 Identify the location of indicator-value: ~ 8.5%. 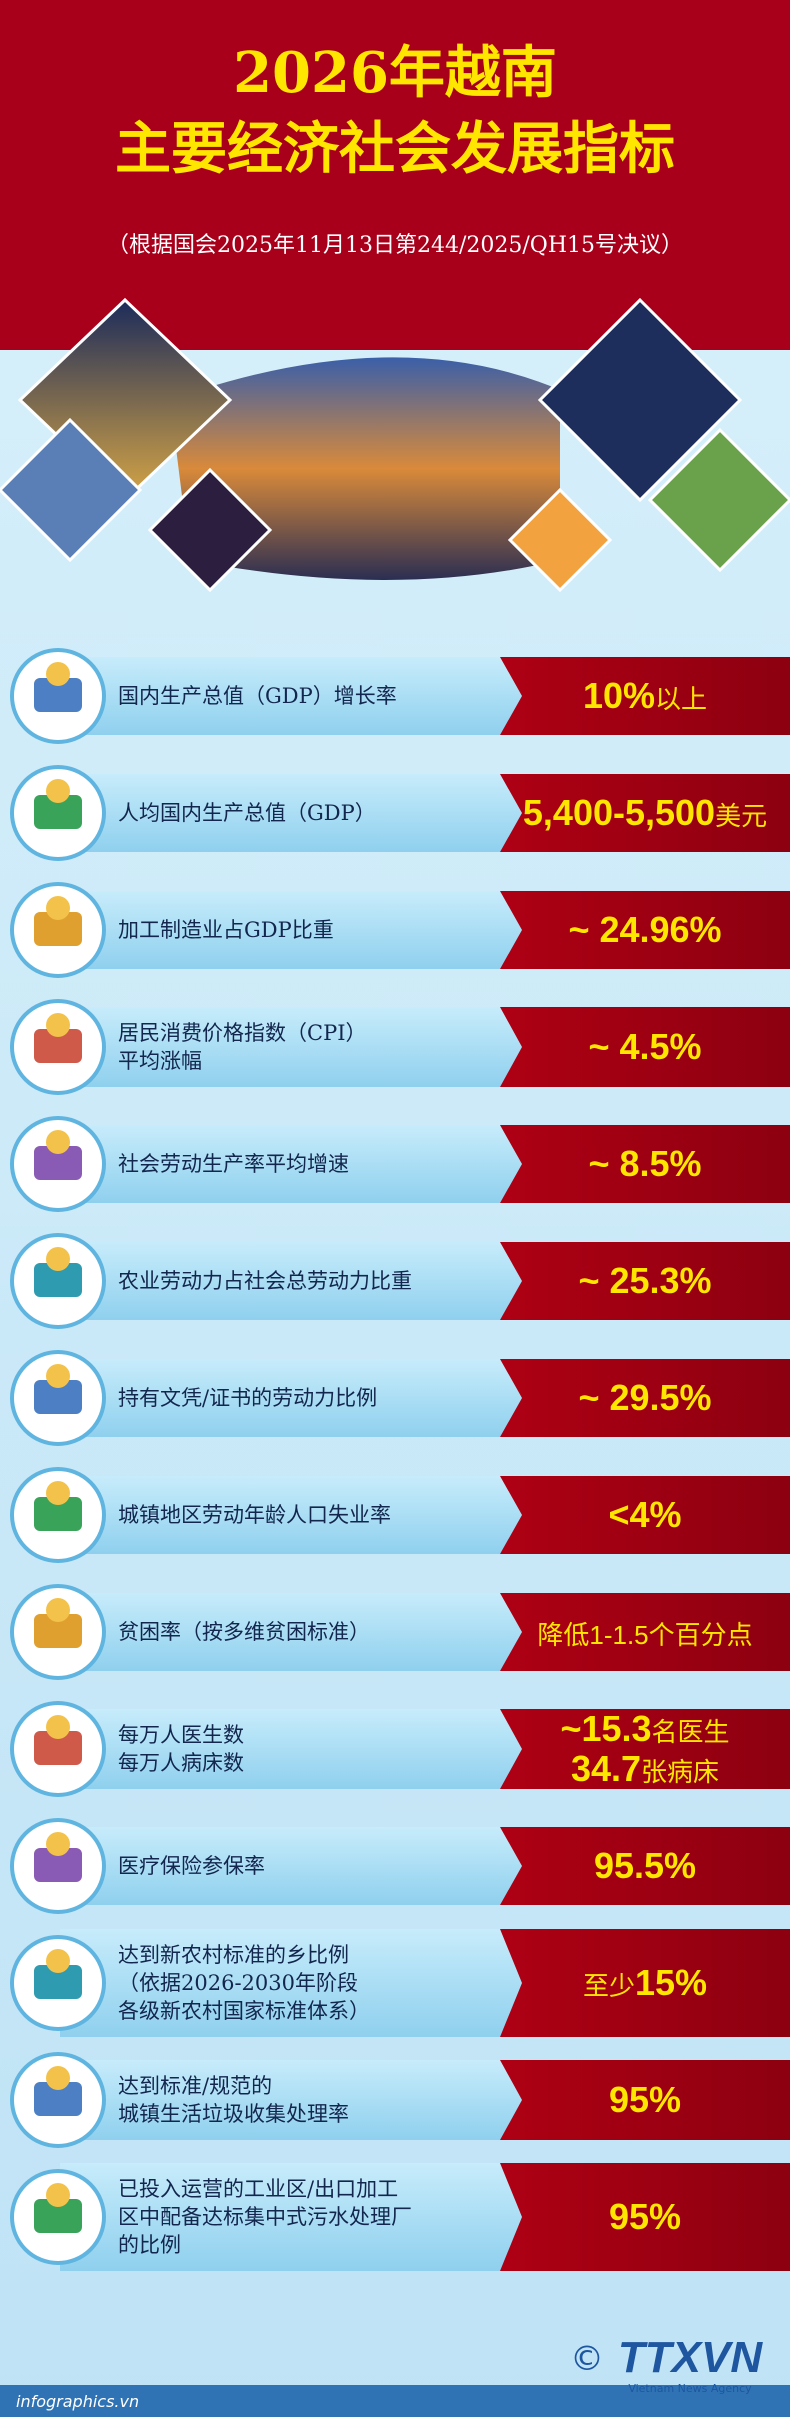
(644, 1163).